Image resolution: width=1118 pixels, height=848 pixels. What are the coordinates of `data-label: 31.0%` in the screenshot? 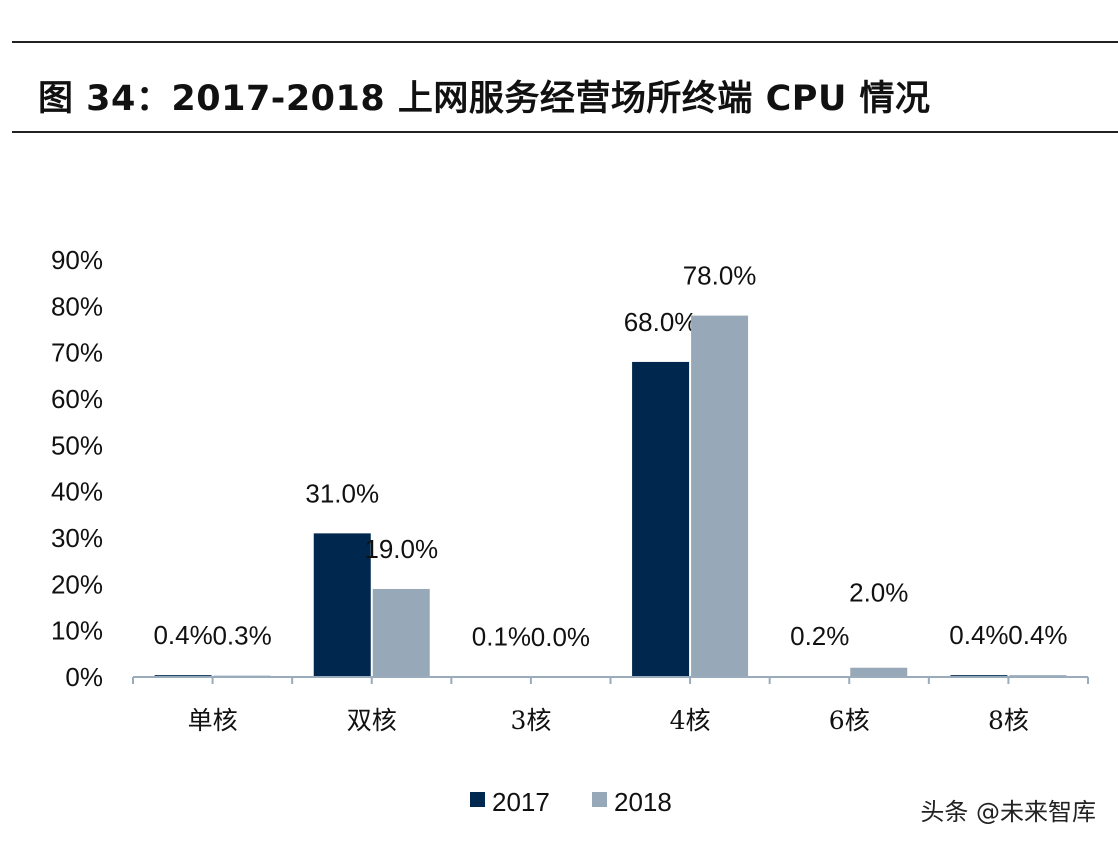 It's located at (342, 493).